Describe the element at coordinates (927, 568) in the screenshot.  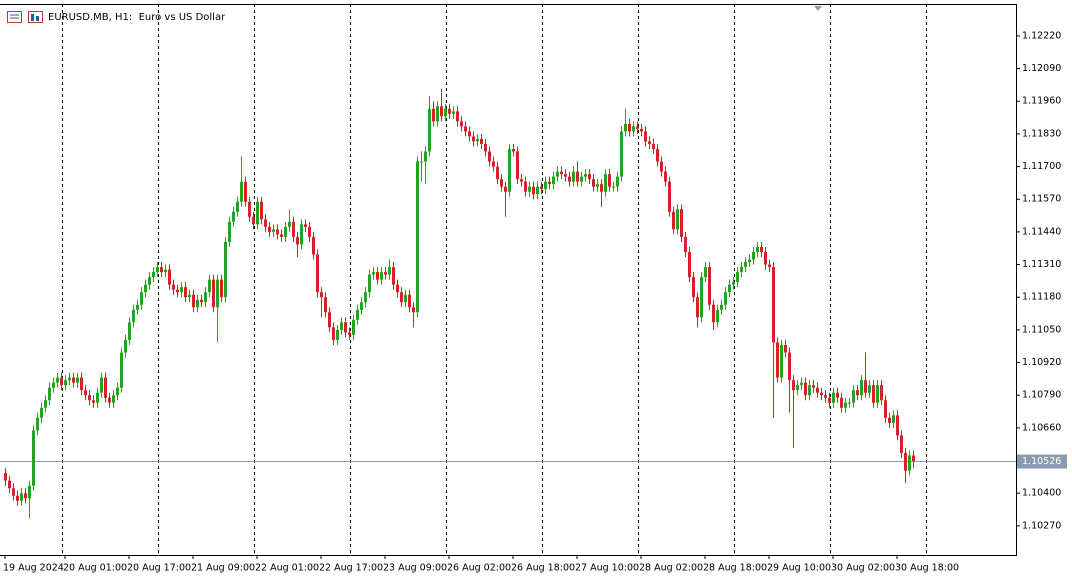
I see `x-tick-label: 30 Aug 18:00` at that location.